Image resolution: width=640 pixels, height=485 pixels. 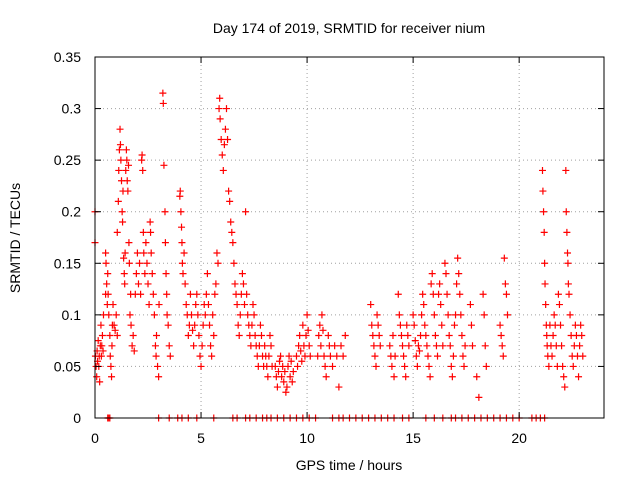 I want to click on y-tick-label: 0.2, so click(x=72, y=212).